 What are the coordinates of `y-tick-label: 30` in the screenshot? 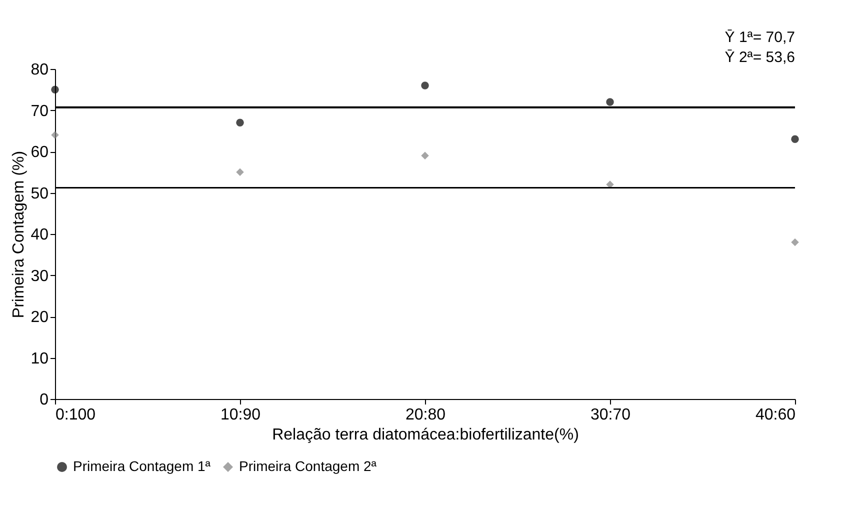 It's located at (39, 276).